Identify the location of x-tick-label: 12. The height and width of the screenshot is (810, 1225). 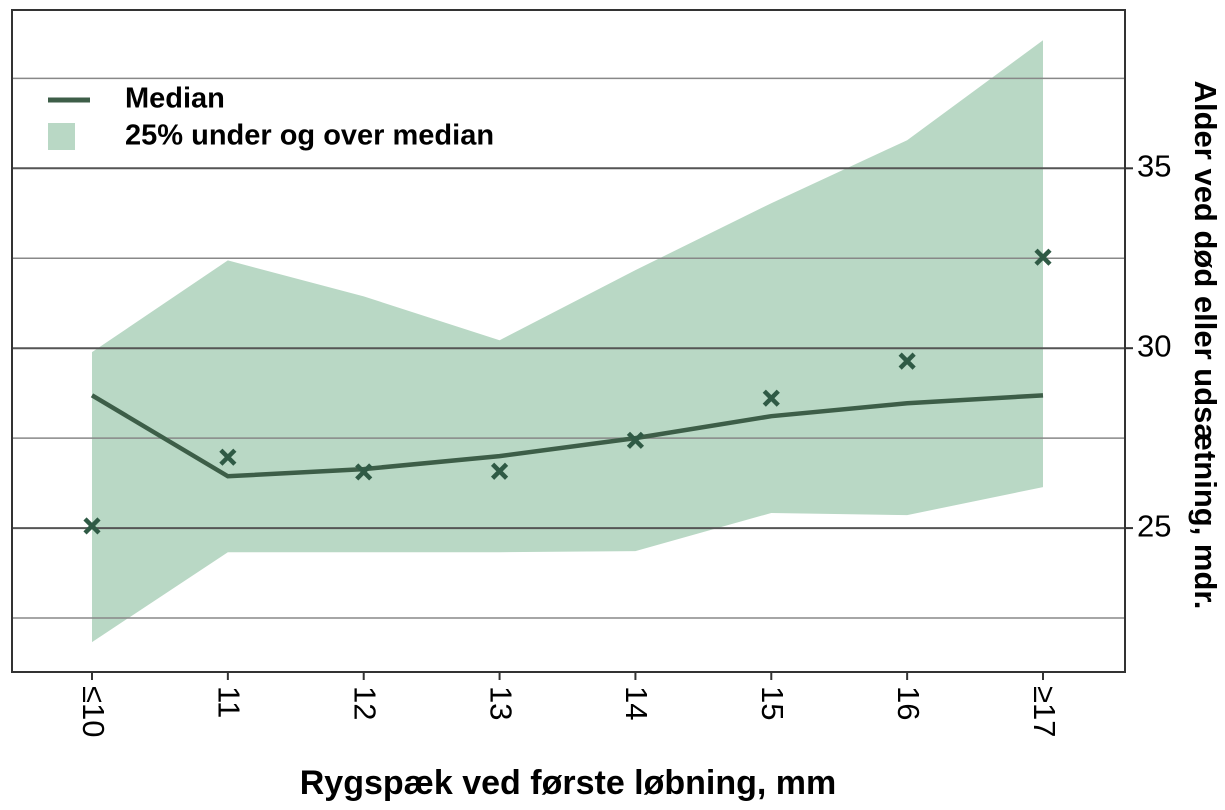
(365, 703).